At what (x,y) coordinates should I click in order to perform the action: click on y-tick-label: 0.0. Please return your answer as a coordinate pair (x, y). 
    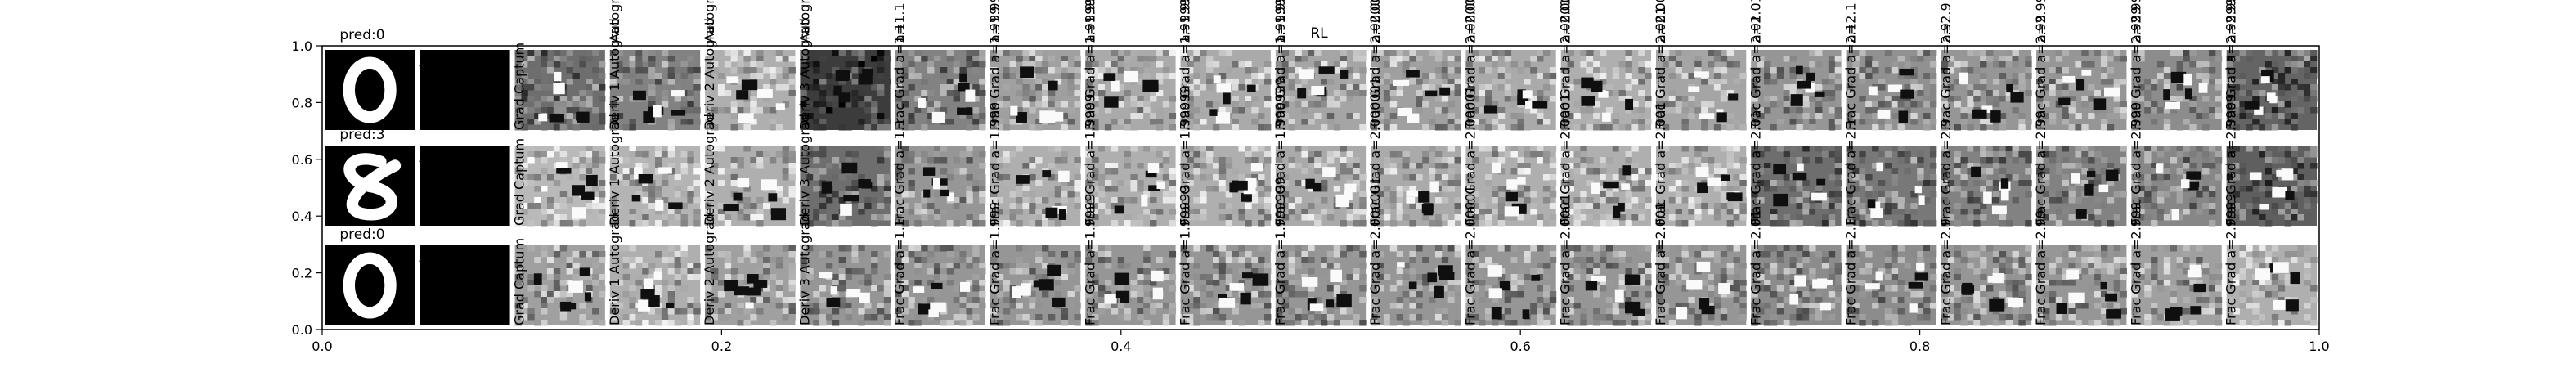
    Looking at the image, I should click on (302, 330).